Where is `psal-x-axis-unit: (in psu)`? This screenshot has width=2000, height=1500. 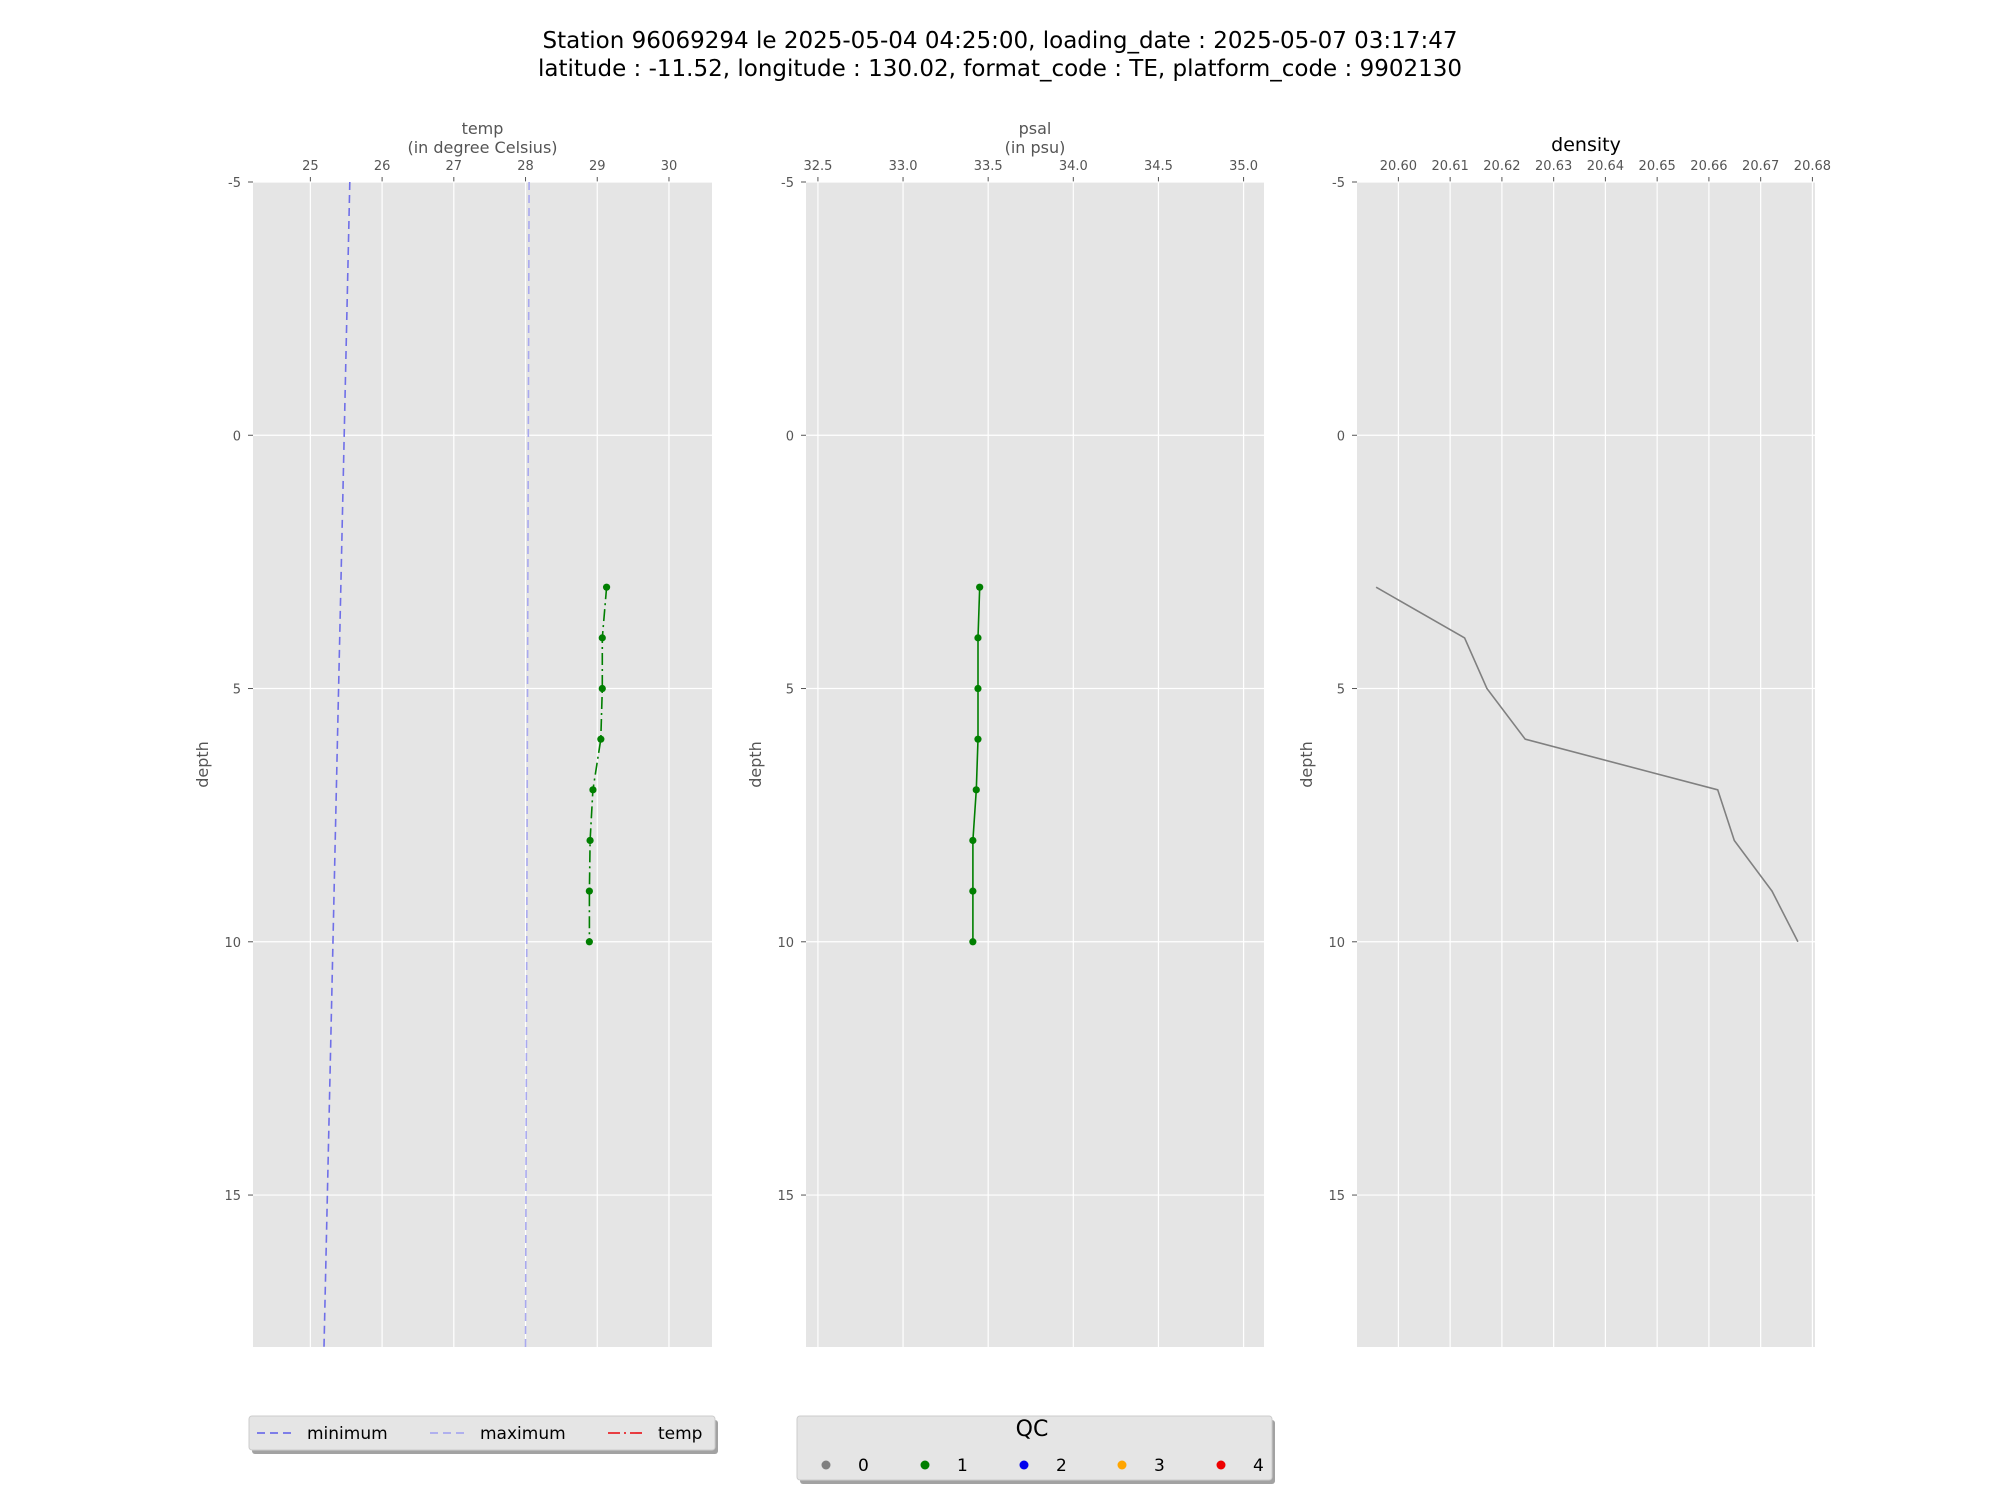
psal-x-axis-unit: (in psu) is located at coordinates (1035, 147).